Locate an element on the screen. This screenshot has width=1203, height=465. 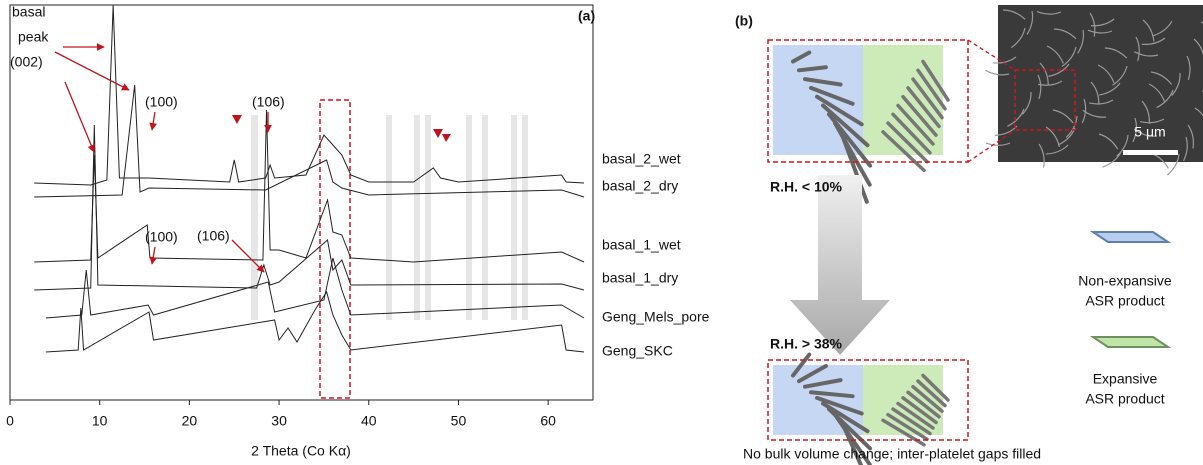
panel-label: (b) is located at coordinates (744, 21).